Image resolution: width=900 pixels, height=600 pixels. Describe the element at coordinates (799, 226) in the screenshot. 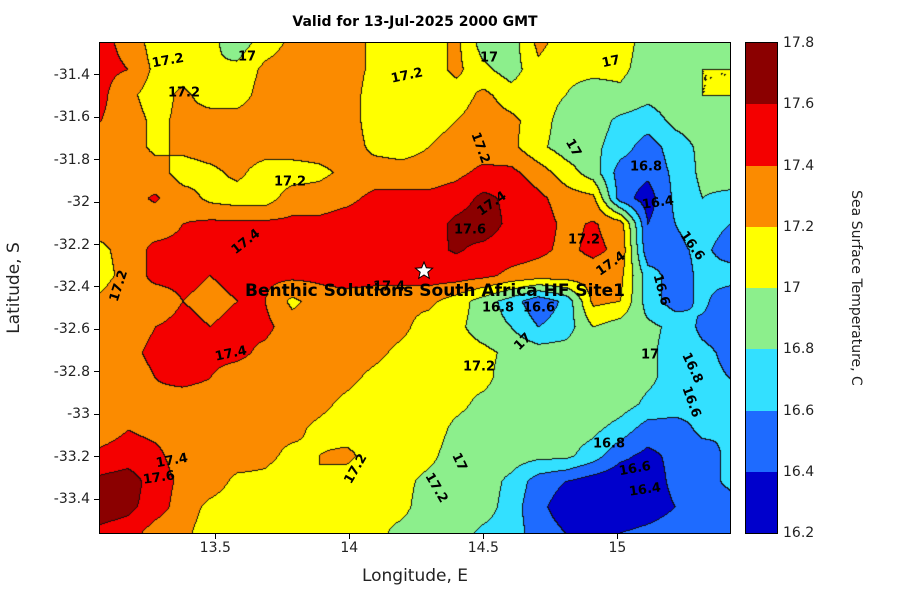

I see `colorbar-tick-label: 17.2` at that location.